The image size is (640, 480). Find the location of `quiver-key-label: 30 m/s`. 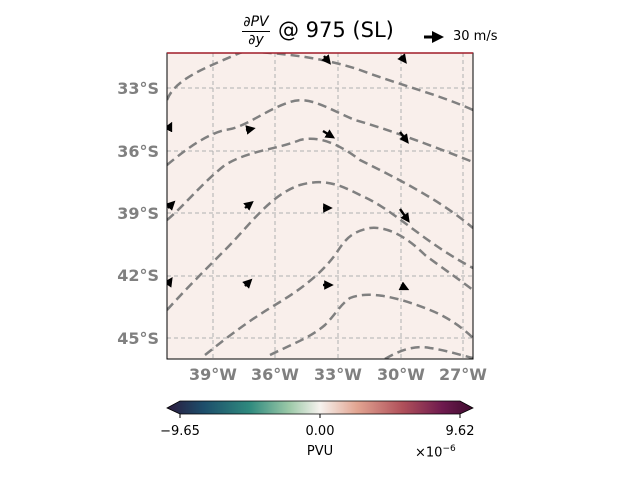

quiver-key-label: 30 m/s is located at coordinates (475, 36).